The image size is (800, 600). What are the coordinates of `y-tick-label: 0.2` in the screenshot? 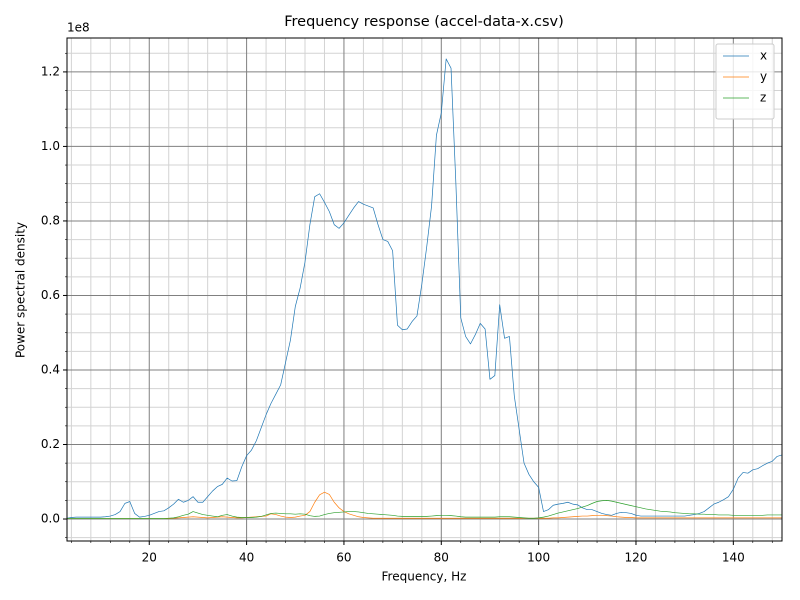 It's located at (50, 444).